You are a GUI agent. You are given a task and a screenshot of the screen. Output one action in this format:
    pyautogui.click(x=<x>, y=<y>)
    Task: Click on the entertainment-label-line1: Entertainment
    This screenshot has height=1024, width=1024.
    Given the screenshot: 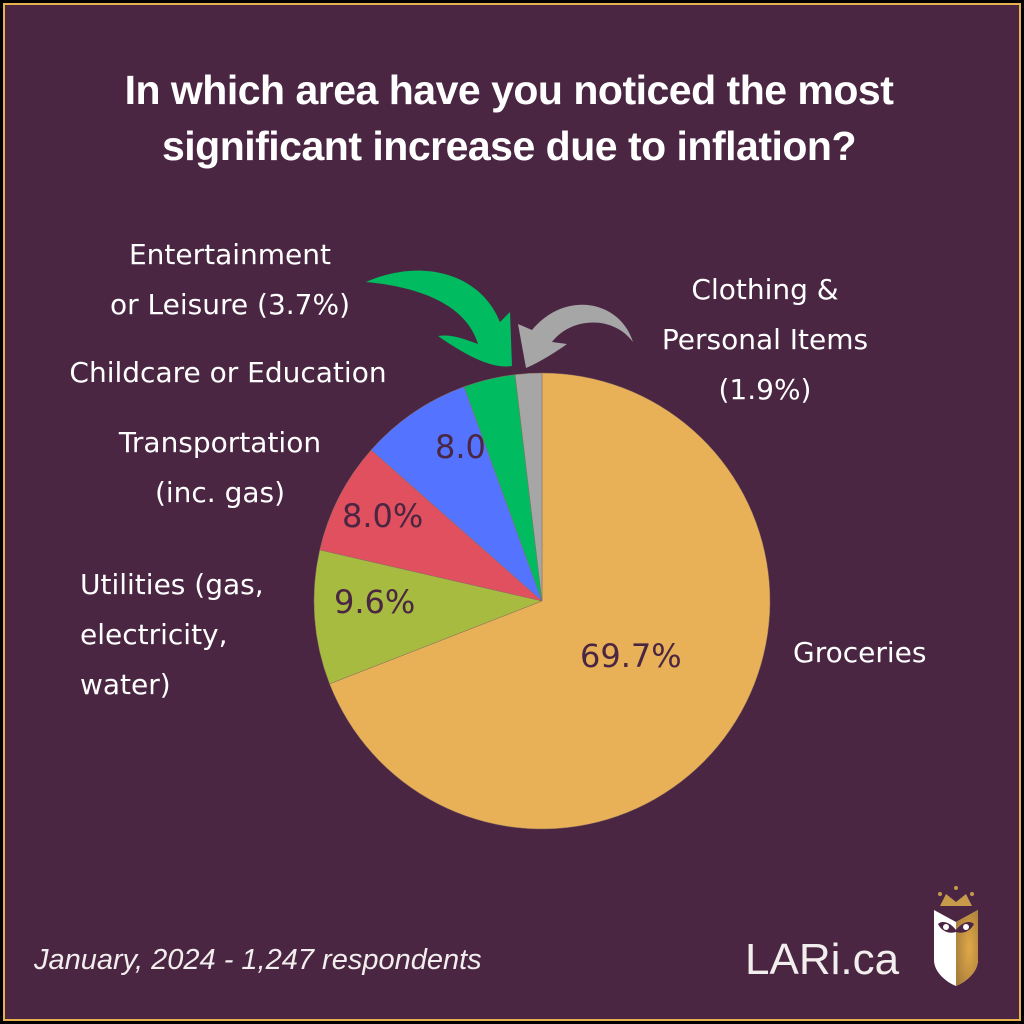 What is the action you would take?
    pyautogui.click(x=230, y=254)
    